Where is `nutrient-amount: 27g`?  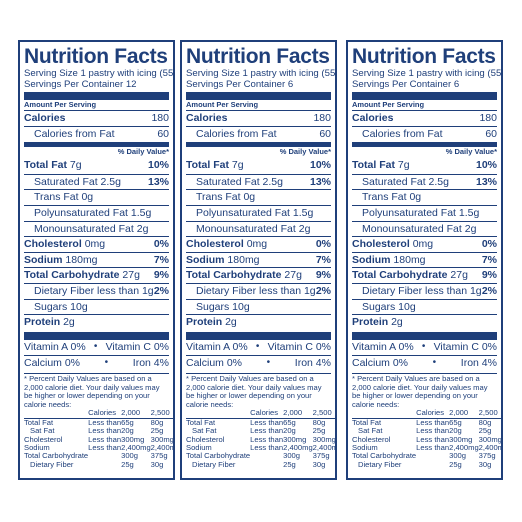
nutrient-amount: 27g is located at coordinates (459, 275).